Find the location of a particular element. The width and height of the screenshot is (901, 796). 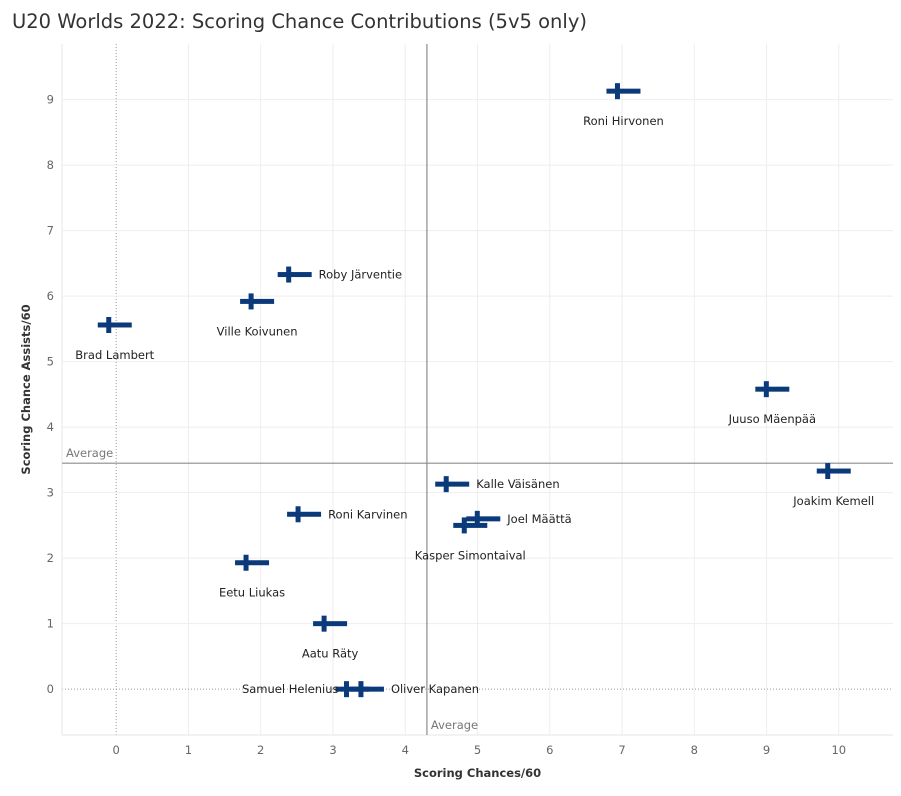

y-tick-label: 7 is located at coordinates (50, 231).